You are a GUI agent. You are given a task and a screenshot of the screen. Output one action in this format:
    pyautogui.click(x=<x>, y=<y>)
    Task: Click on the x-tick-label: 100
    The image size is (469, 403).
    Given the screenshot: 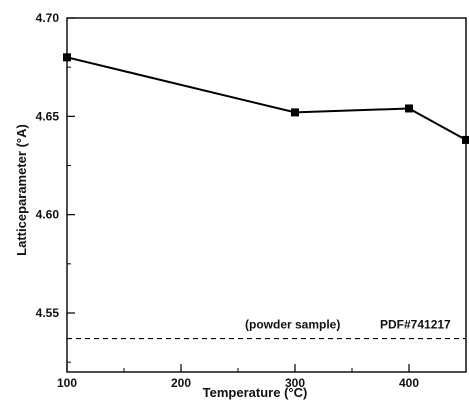 What is the action you would take?
    pyautogui.click(x=67, y=383)
    